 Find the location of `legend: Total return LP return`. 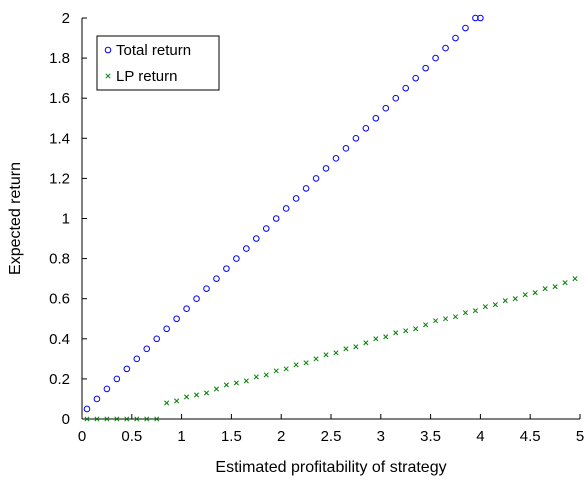

legend: Total return LP return is located at coordinates (158, 63).